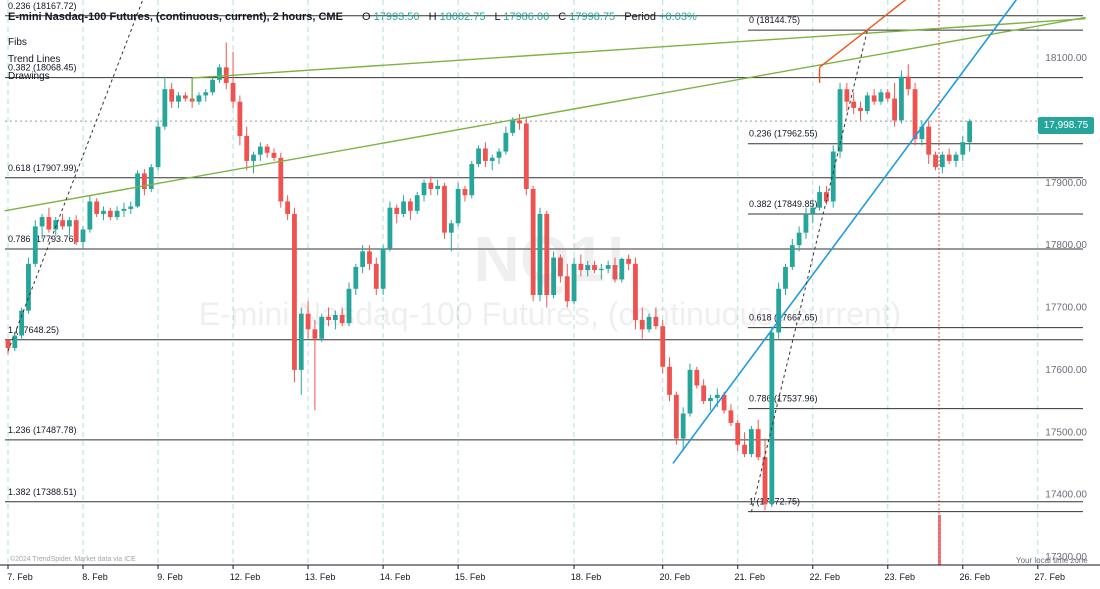 This screenshot has height=589, width=1100. What do you see at coordinates (1066, 495) in the screenshot?
I see `price-tick-label: 17400.00` at bounding box center [1066, 495].